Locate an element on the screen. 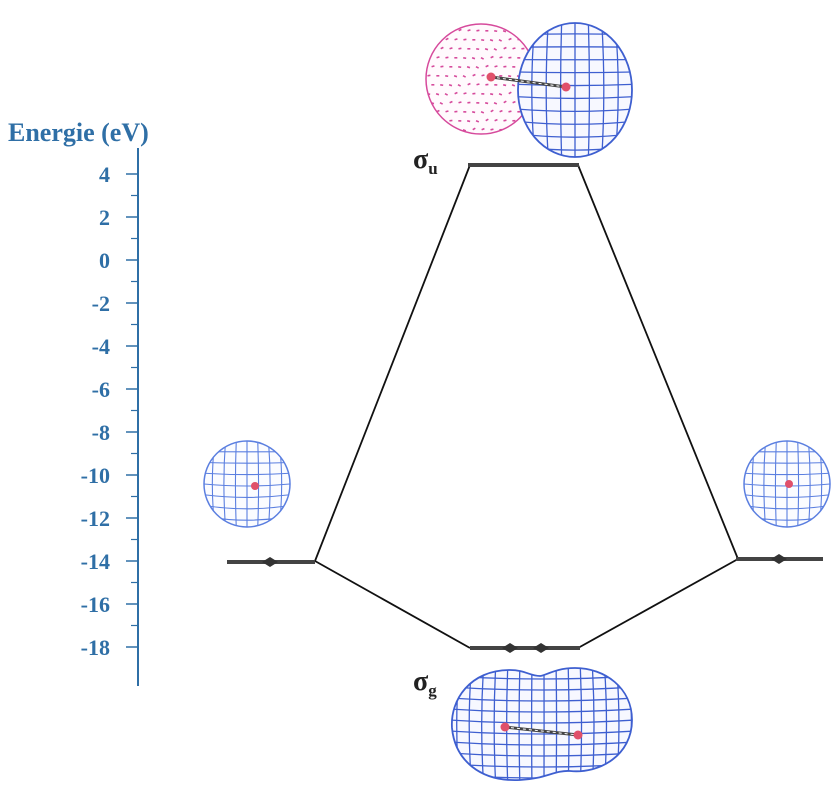 This screenshot has height=787, width=831. energy-axis: 4 2 0 -2 -4 -6 -8 -10 -12 -14 -16 -18 is located at coordinates (110, 417).